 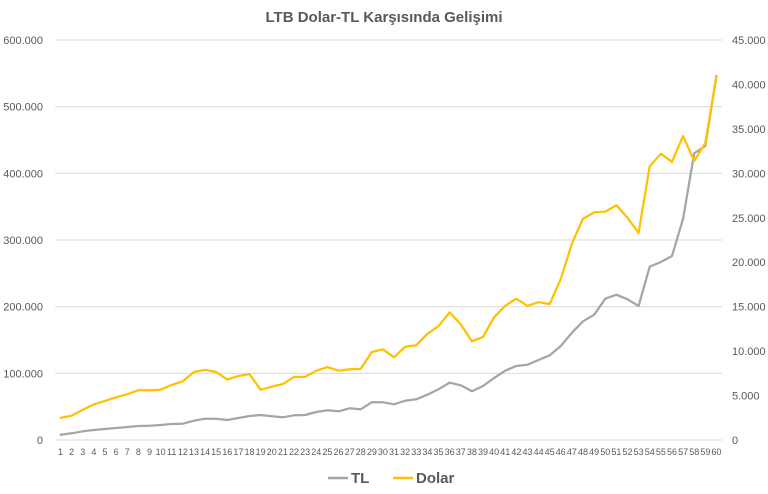 I want to click on x-tick-label: 18, so click(x=250, y=452).